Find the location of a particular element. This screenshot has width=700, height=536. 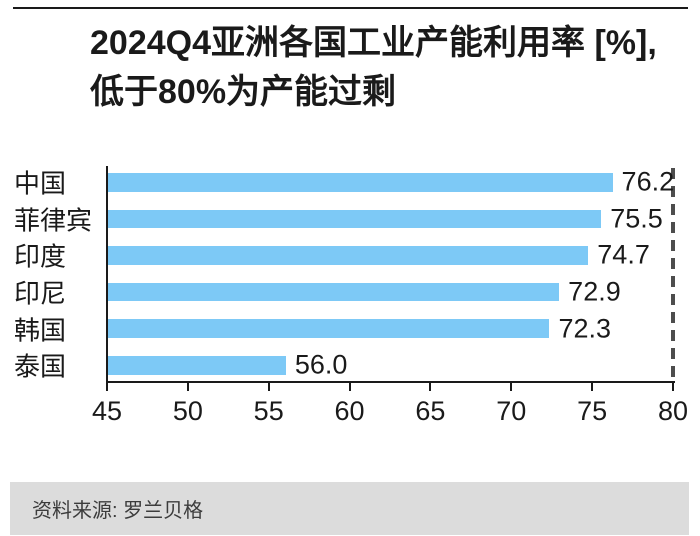

overcapacity-threshold-line is located at coordinates (673, 274).